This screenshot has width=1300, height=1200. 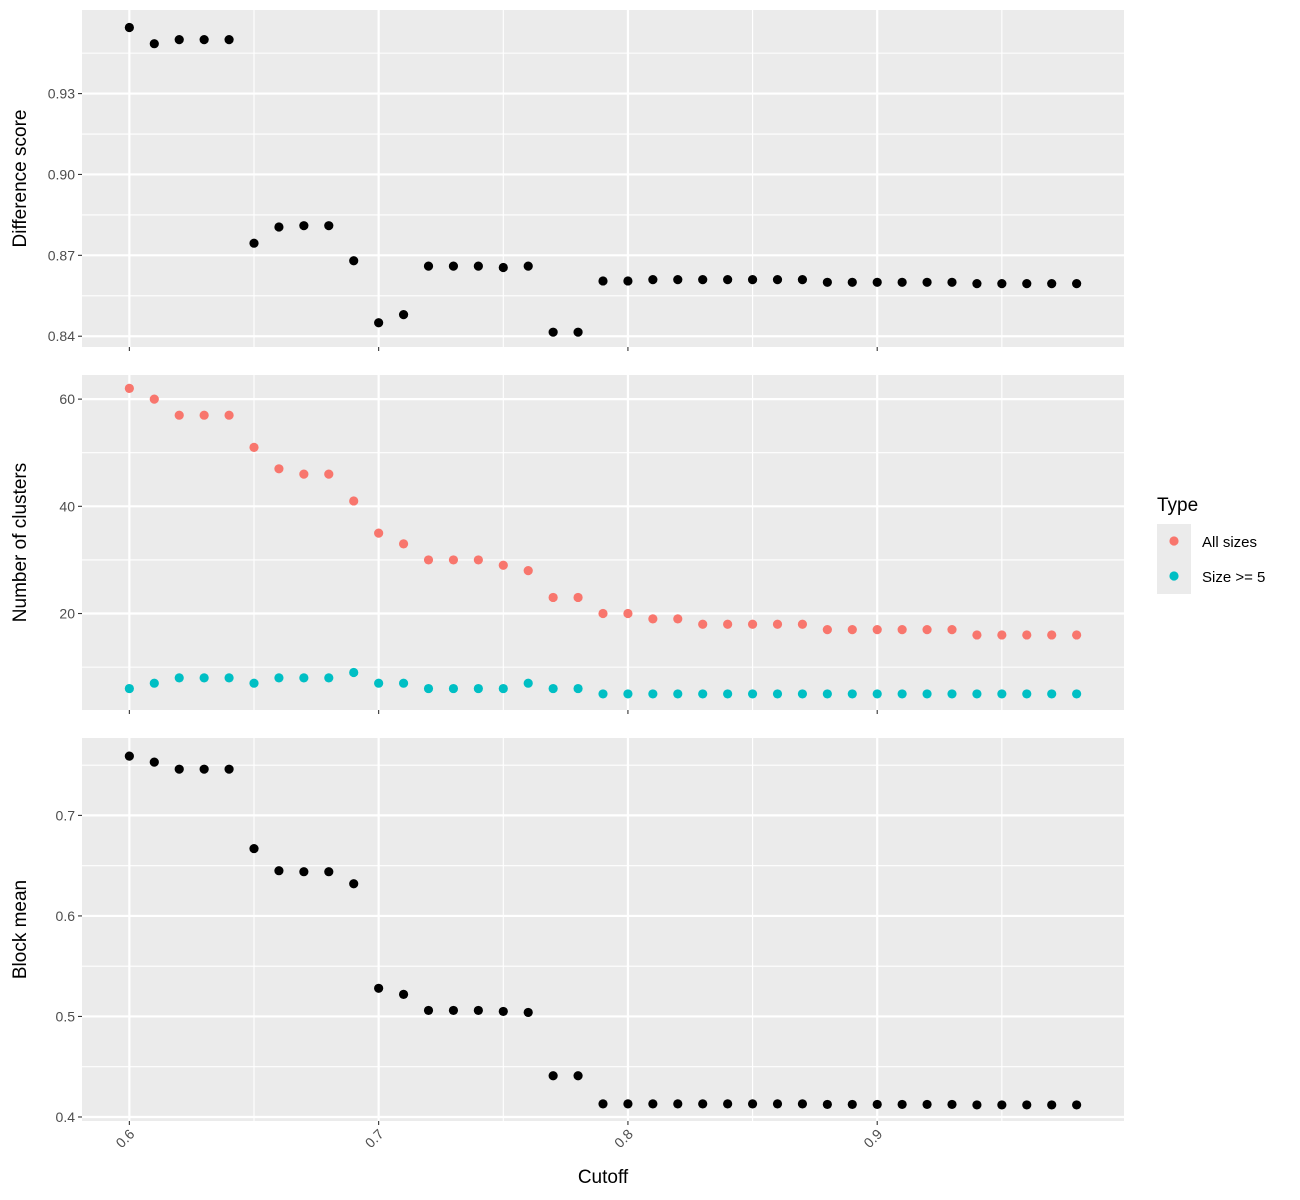 I want to click on y-tick-label: 40, so click(x=67, y=506).